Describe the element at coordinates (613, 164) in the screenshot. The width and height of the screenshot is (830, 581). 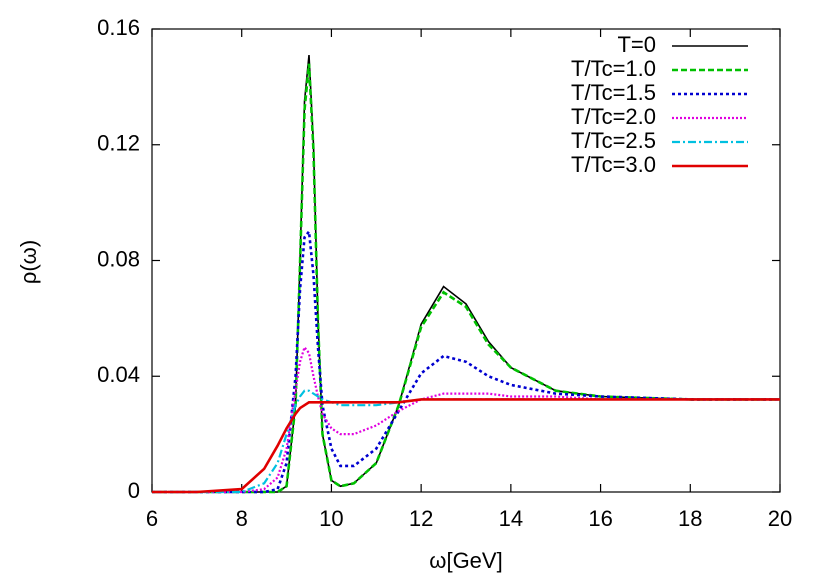
I see `legend-label: T/Tc=3.0` at that location.